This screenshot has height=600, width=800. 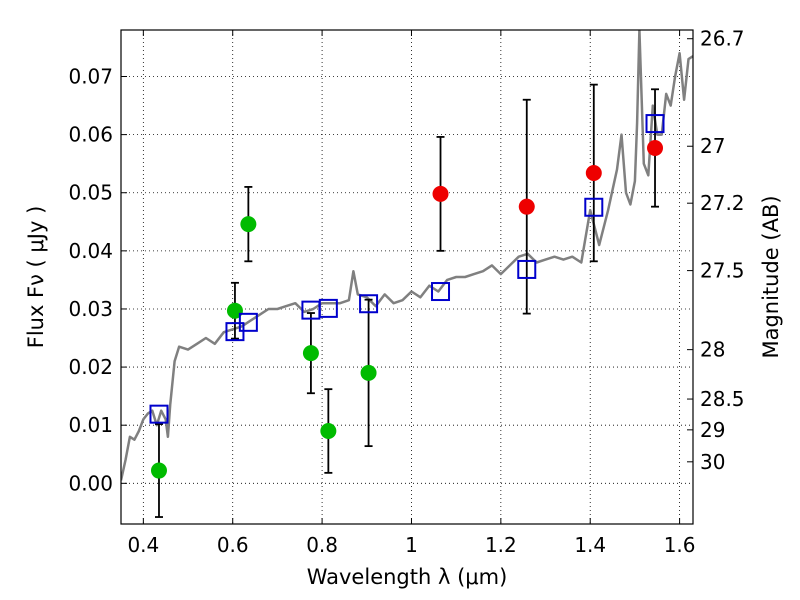 I want to click on magnitude-tick-label: 29, so click(x=712, y=430).